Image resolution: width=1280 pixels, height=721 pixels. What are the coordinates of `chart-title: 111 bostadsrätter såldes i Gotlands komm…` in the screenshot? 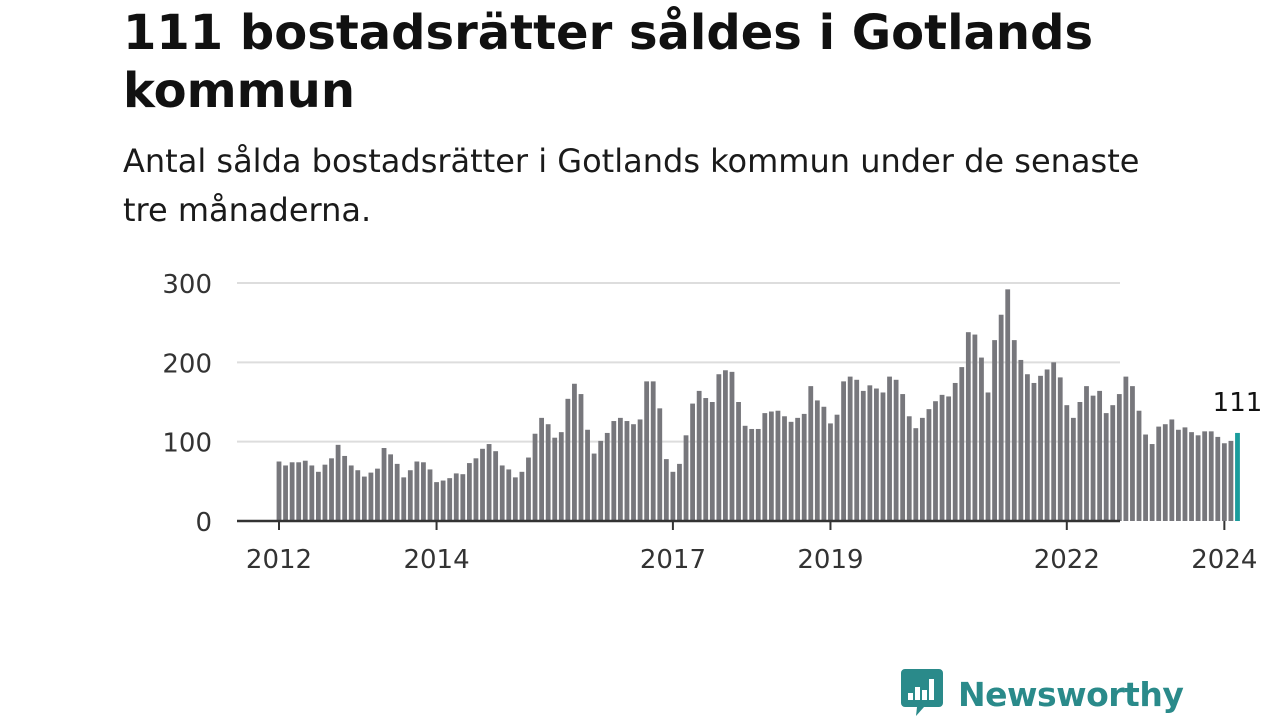 It's located at (608, 62).